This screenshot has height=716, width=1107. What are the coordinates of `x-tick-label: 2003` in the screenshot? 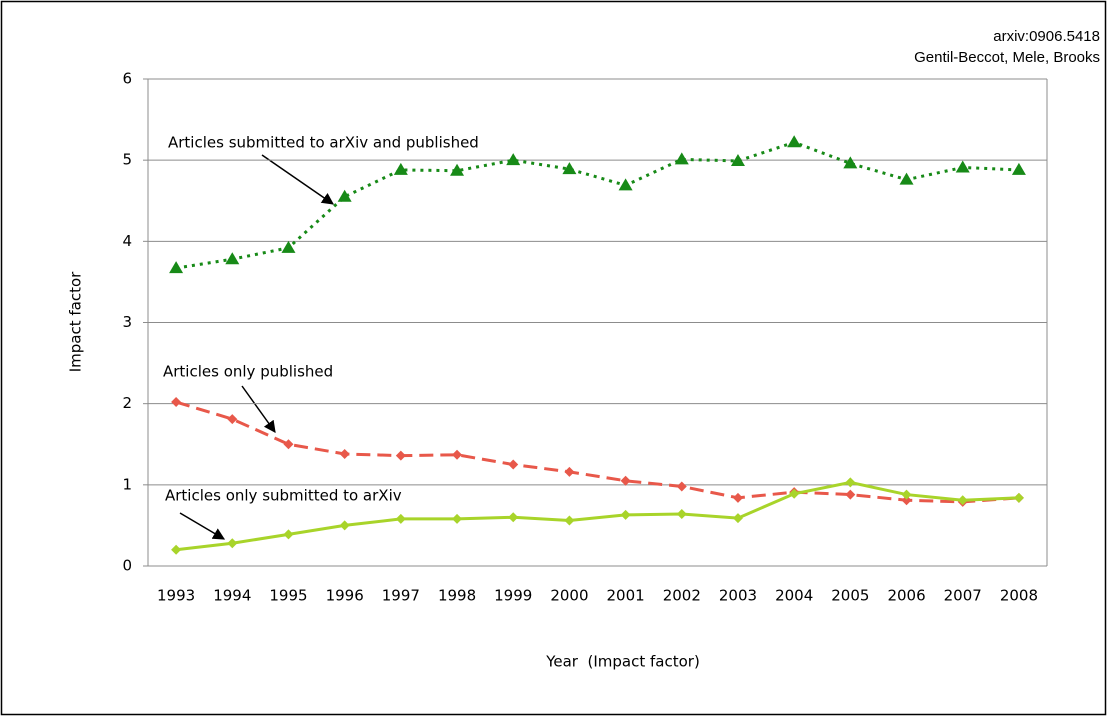 It's located at (738, 596).